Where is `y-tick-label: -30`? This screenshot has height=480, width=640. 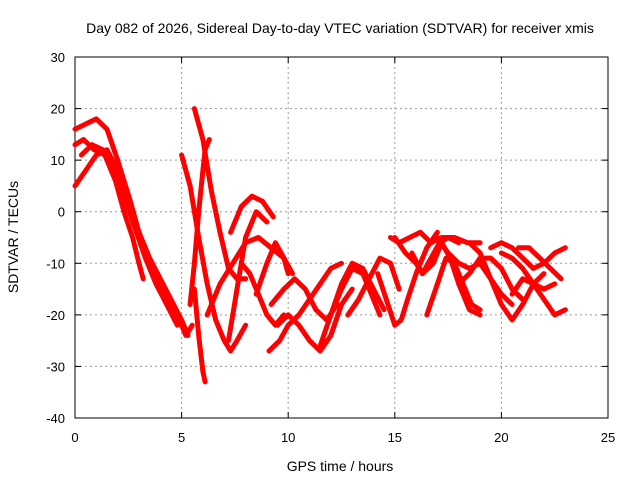
y-tick-label: -30 is located at coordinates (55, 366).